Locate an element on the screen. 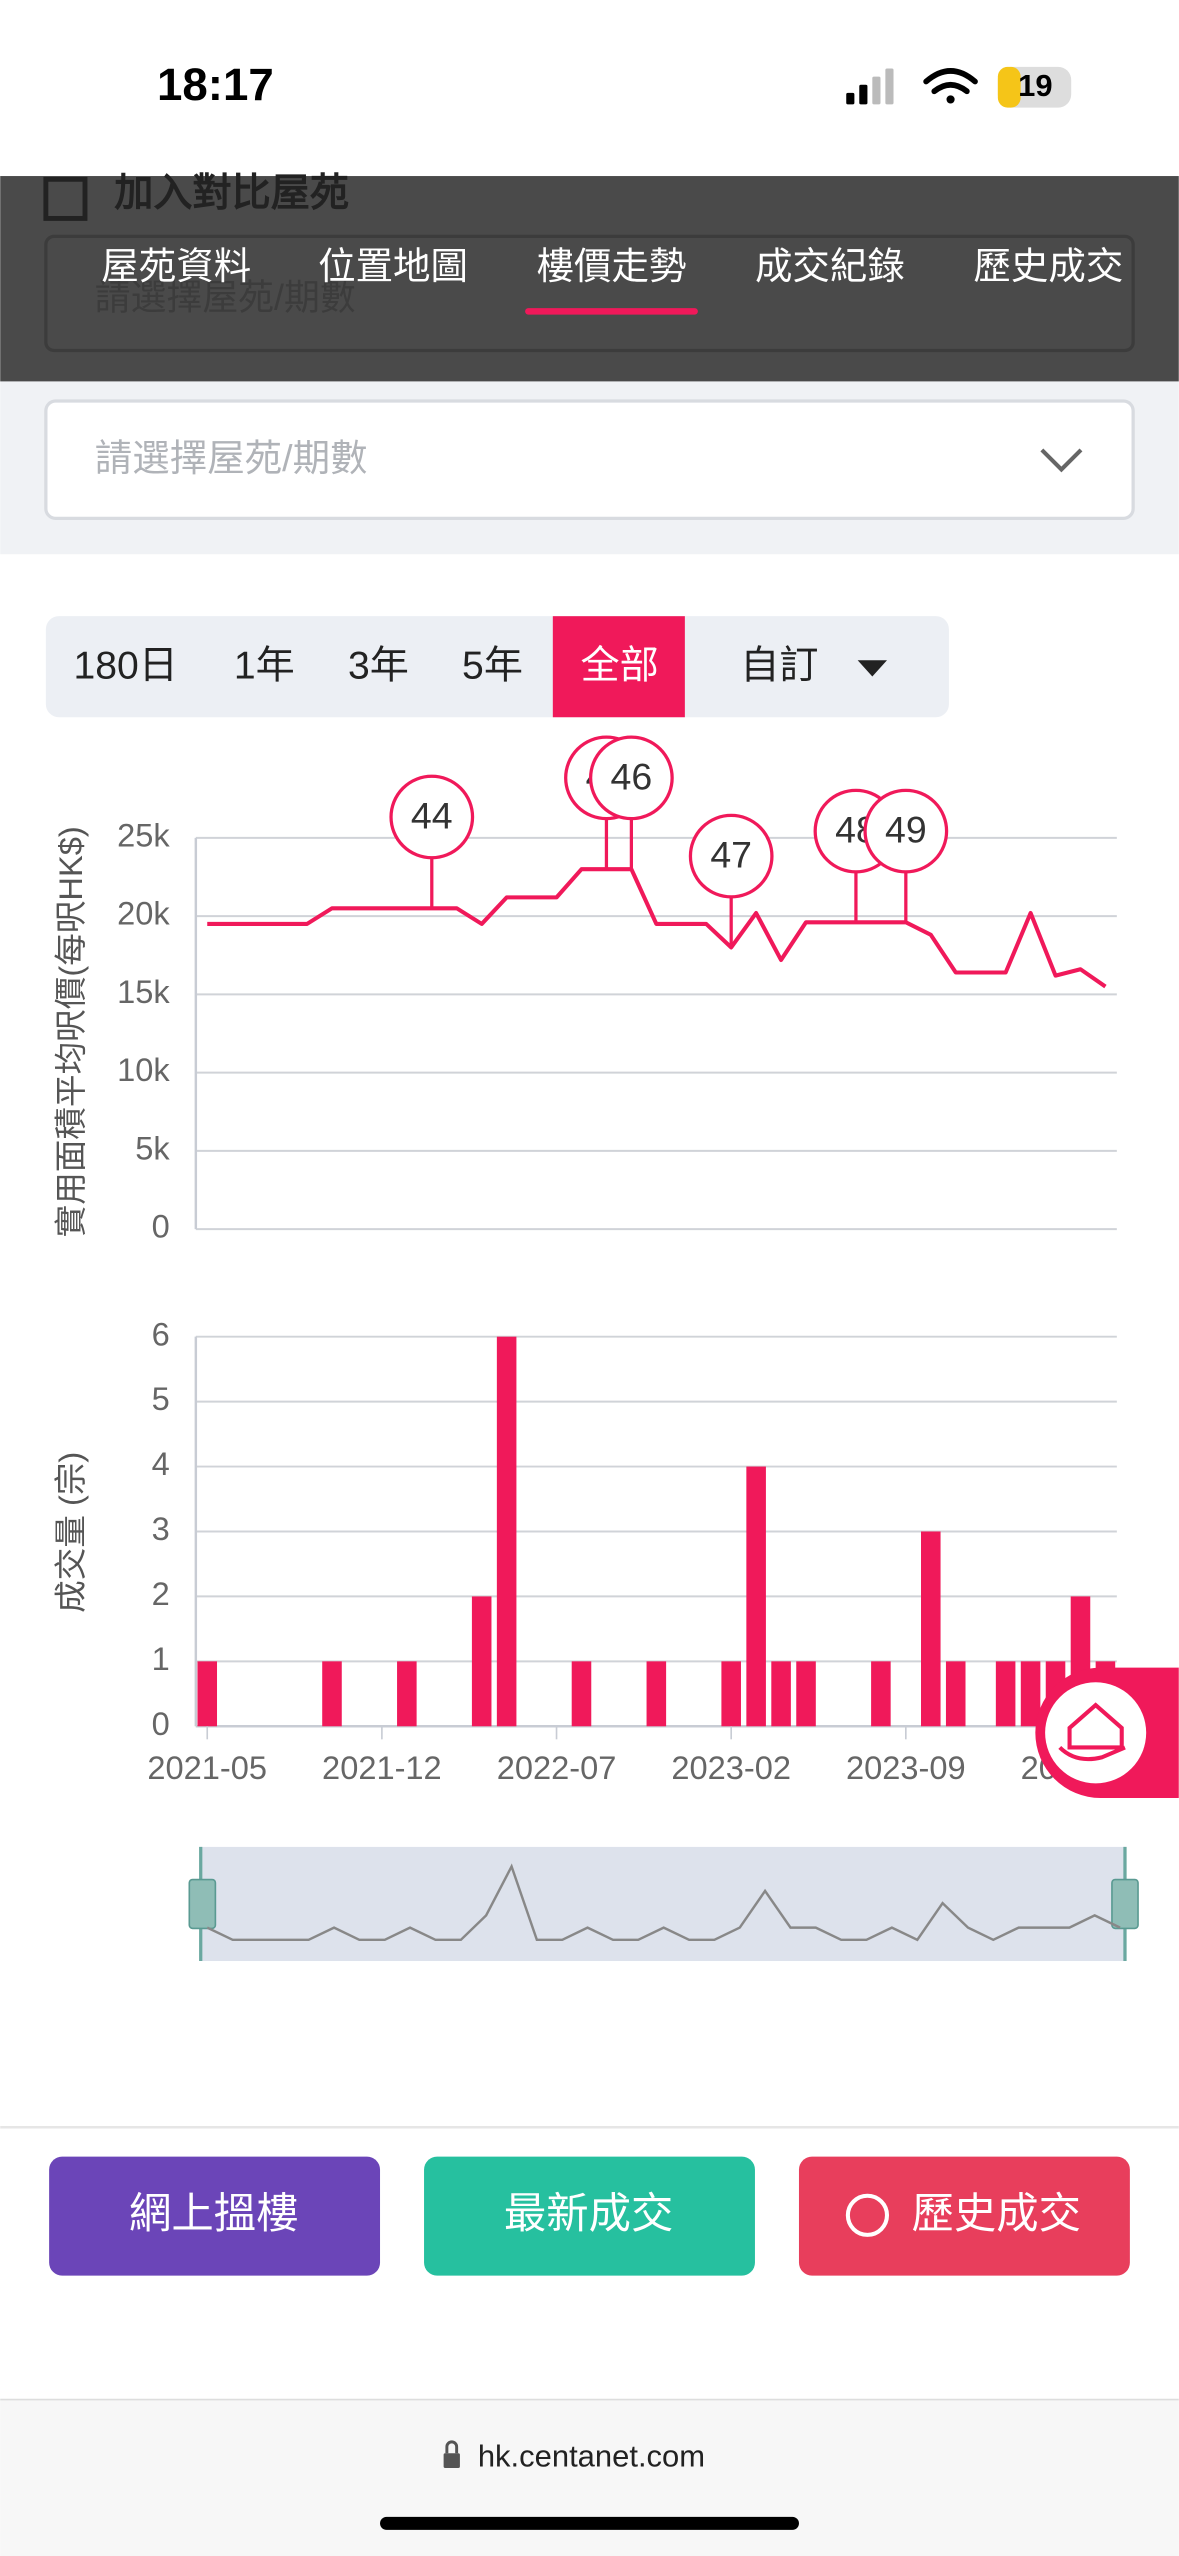  period-option: 5年 is located at coordinates (492, 666).